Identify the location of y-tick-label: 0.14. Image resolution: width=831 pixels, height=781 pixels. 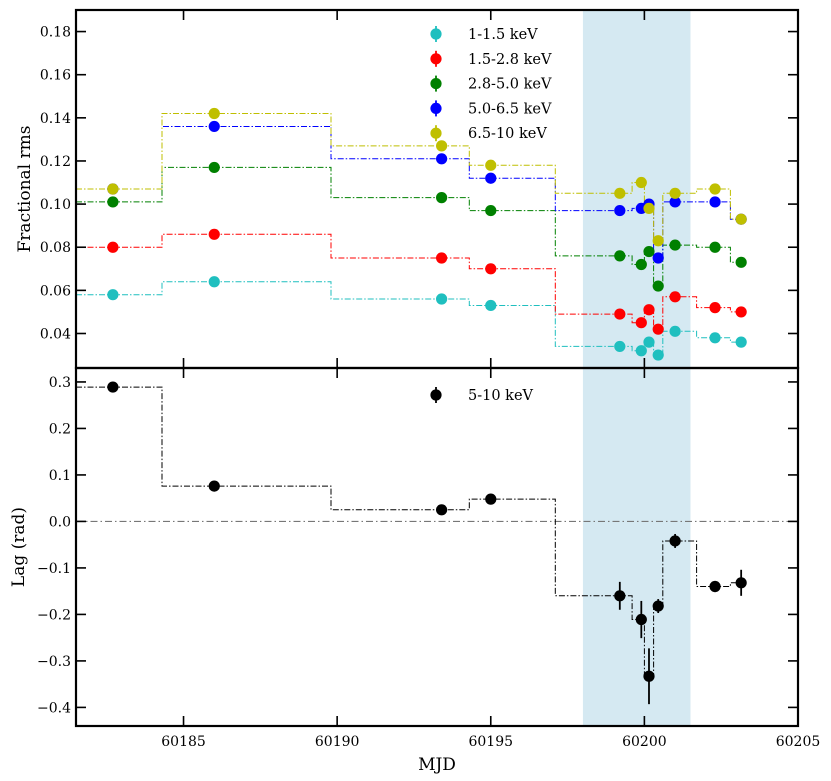
(55, 119).